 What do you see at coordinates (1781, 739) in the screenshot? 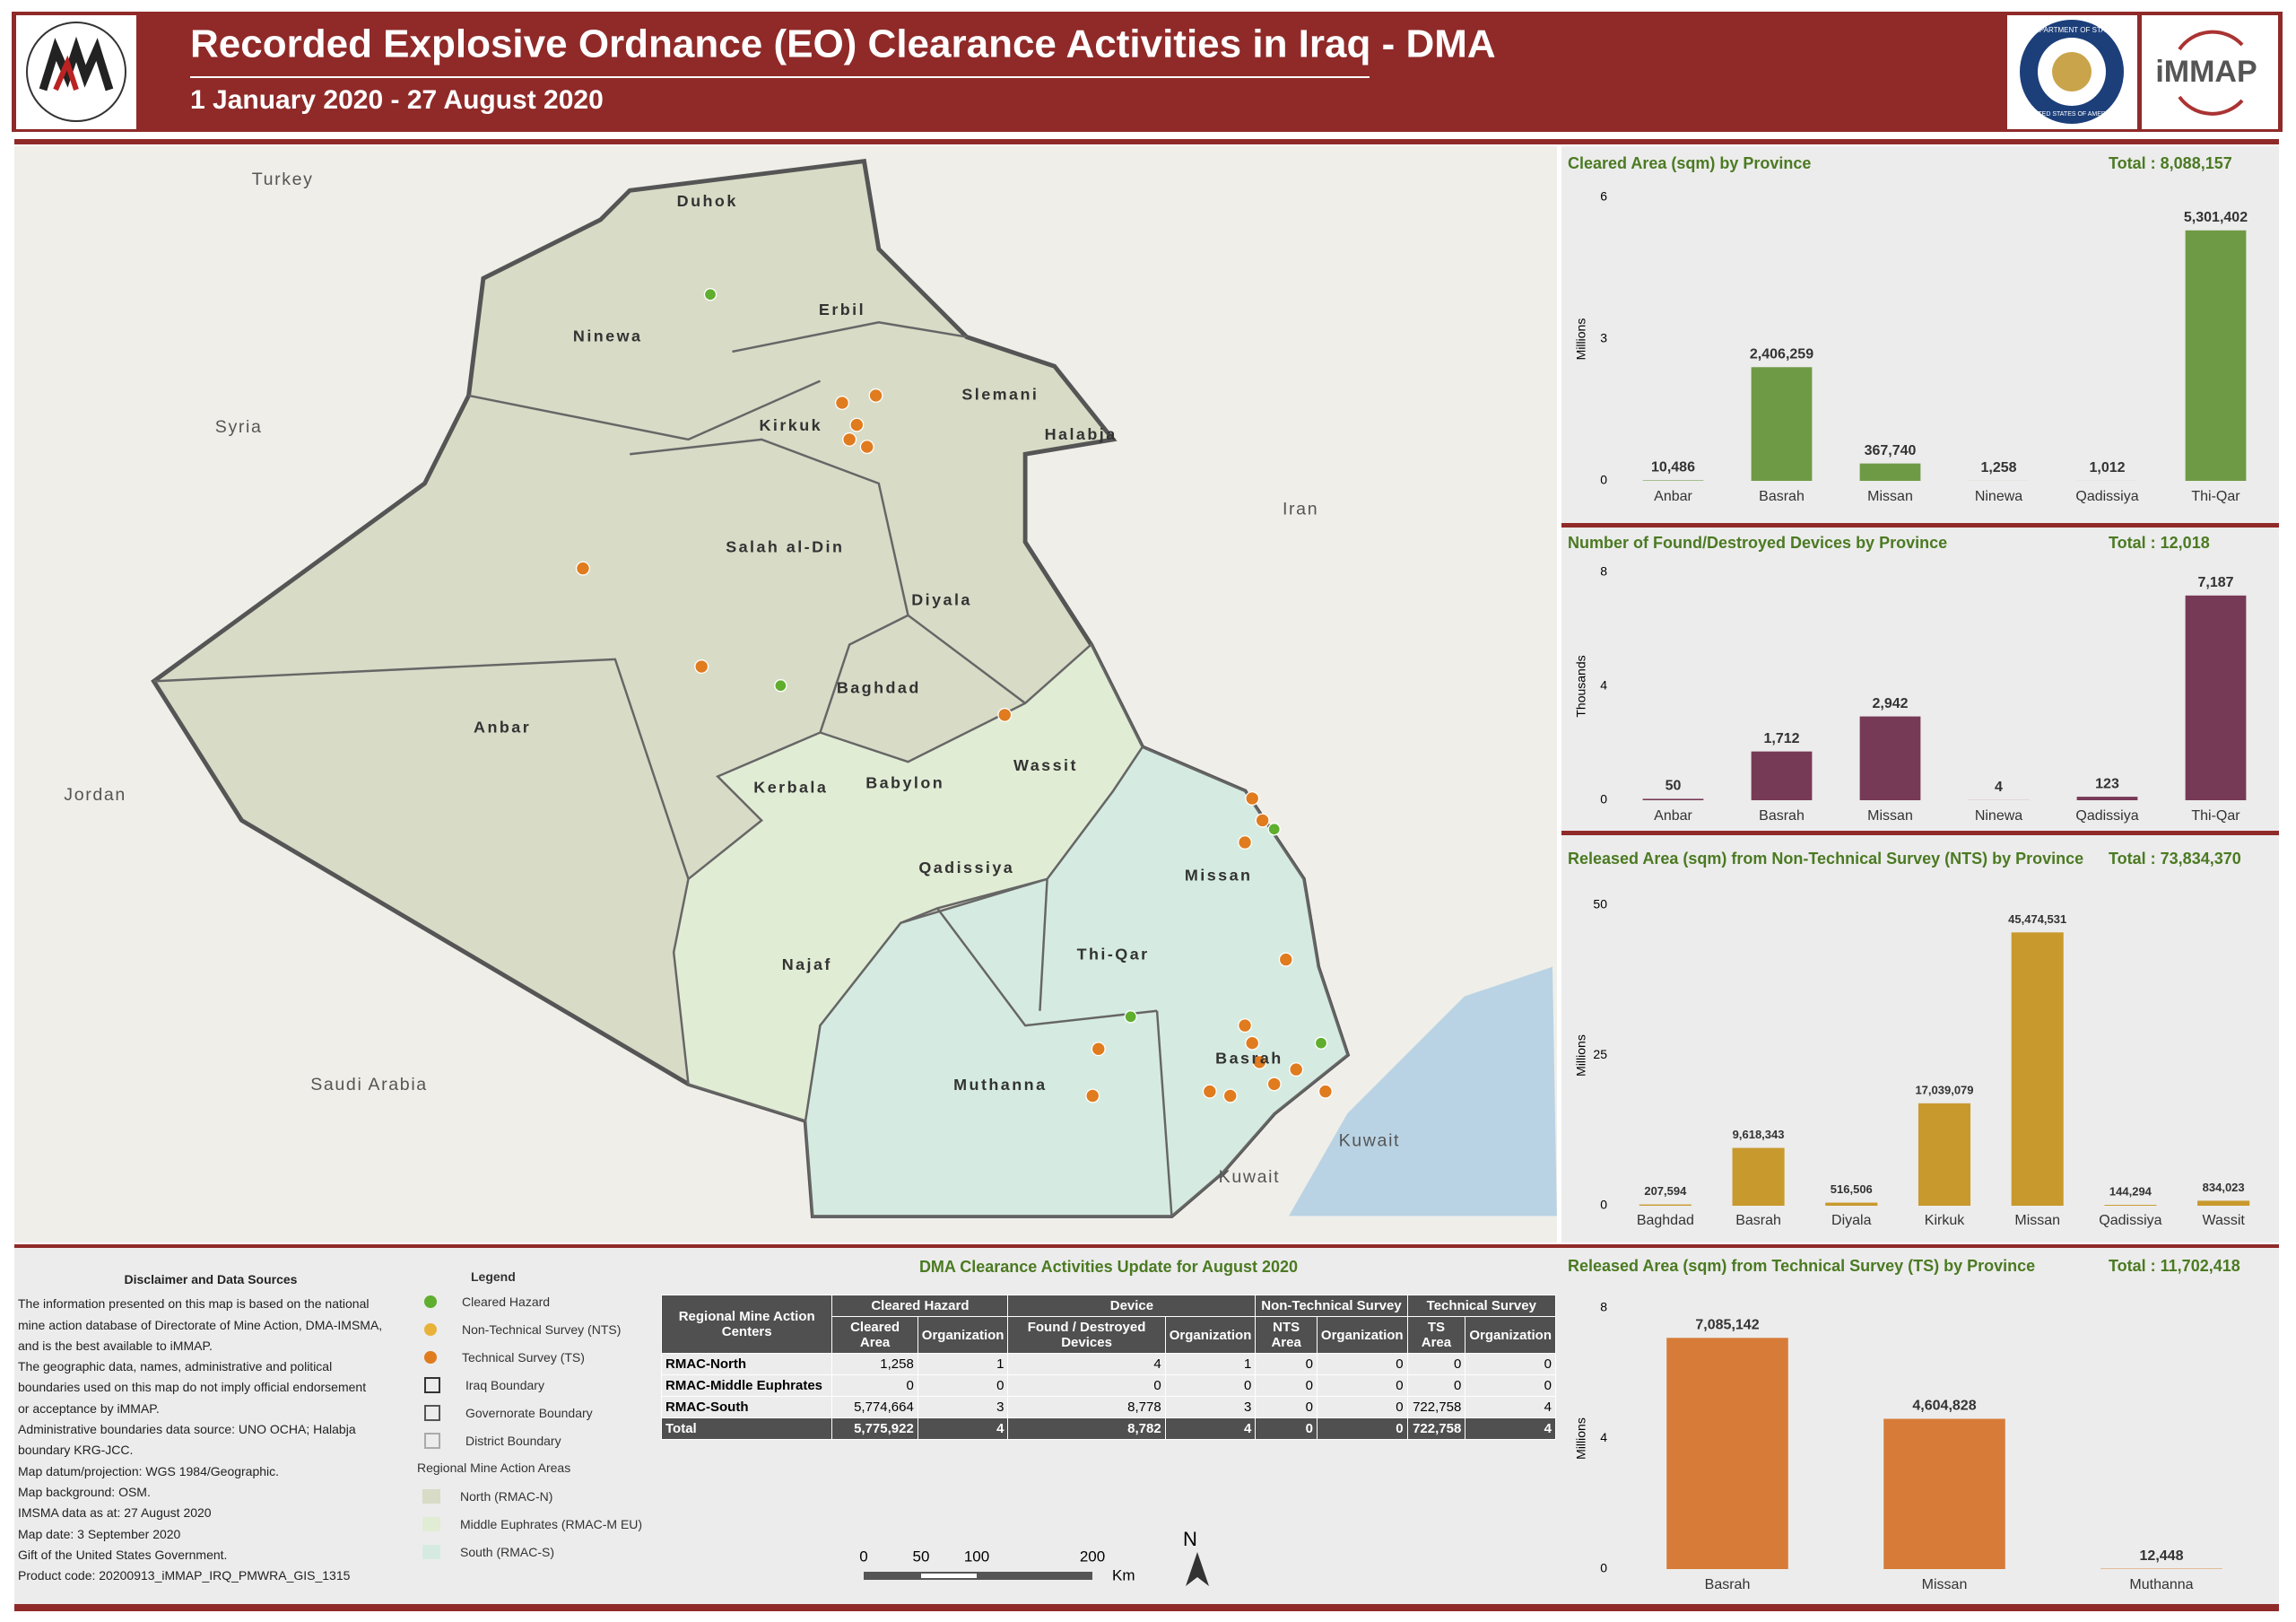
I see `value-label: 1,712` at bounding box center [1781, 739].